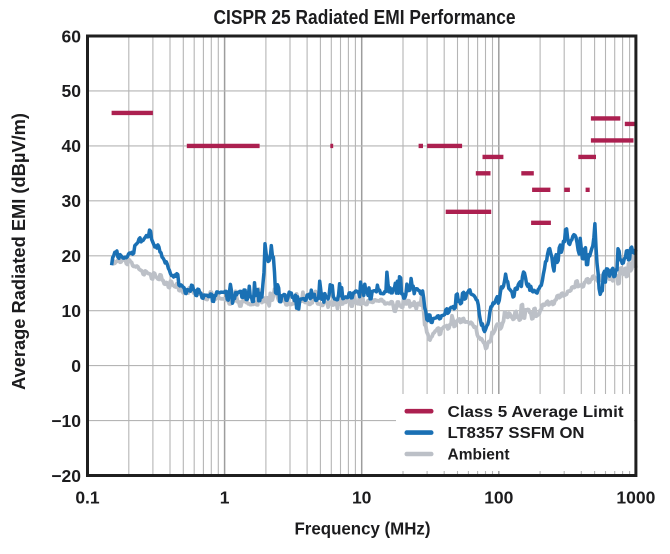 This screenshot has height=554, width=670. Describe the element at coordinates (72, 201) in the screenshot. I see `svg-text: 30` at that location.